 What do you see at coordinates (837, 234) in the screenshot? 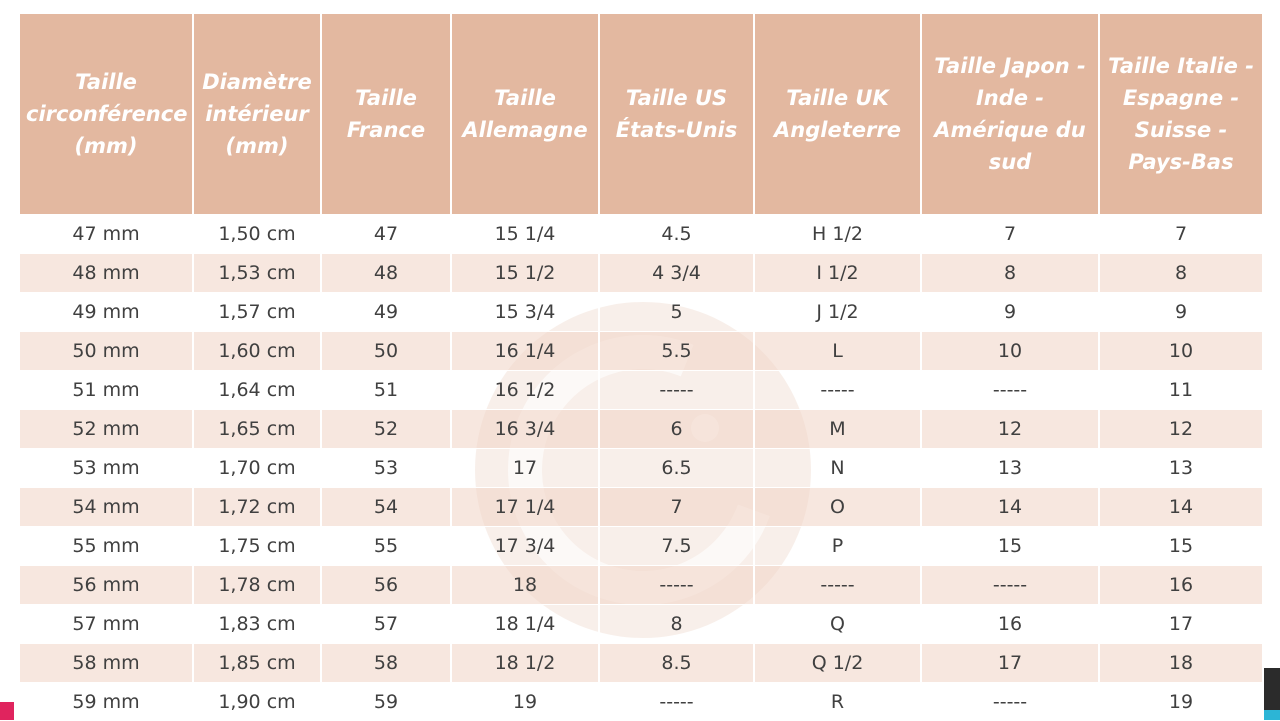
I see `table-cell: H 1/2` at bounding box center [837, 234].